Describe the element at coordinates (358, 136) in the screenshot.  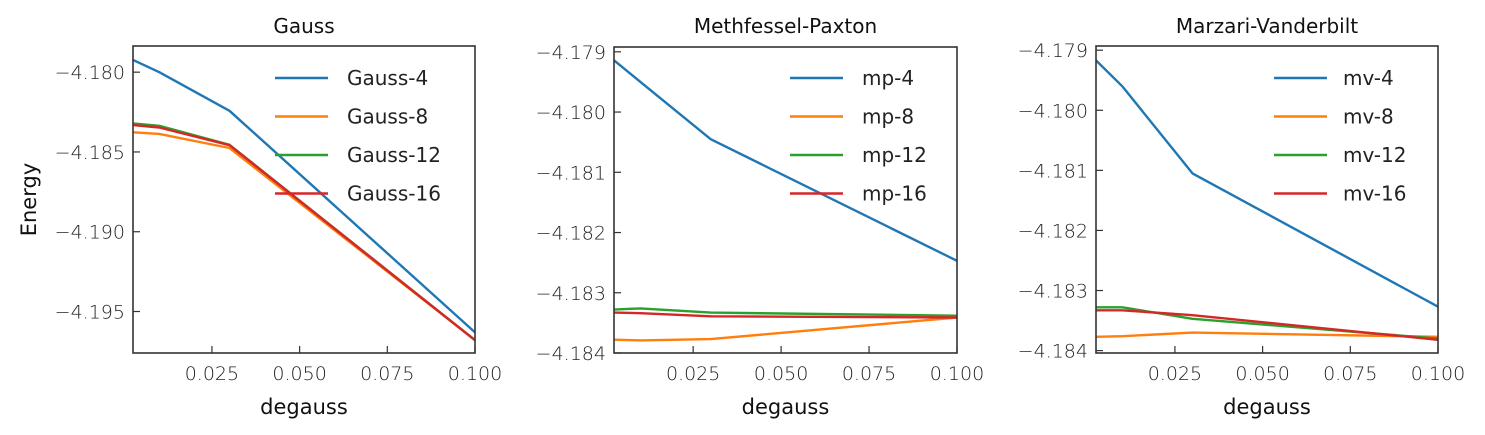
I see `legend: Gauss-4 Gauss-8 Gauss-12 Gauss-16` at that location.